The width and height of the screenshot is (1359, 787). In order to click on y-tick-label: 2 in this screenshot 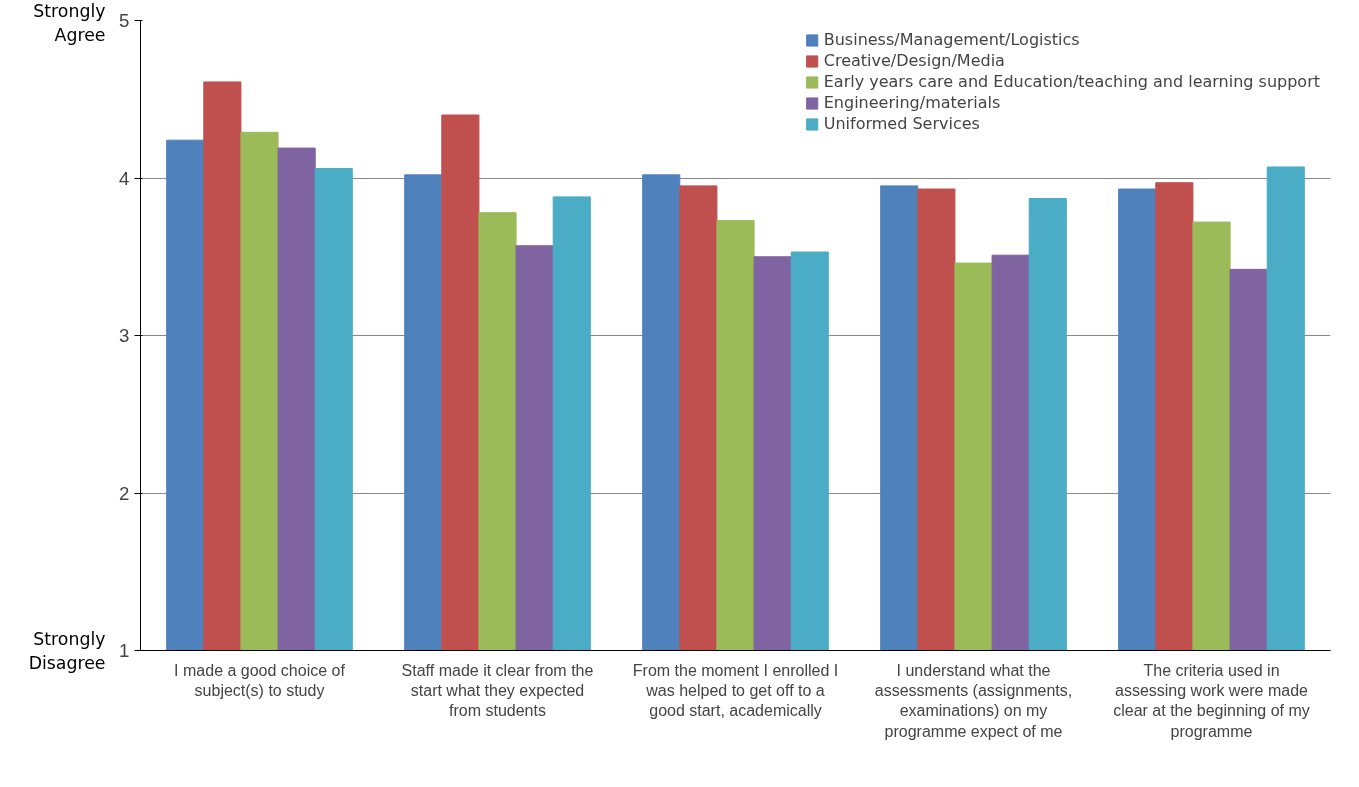, I will do `click(124, 493)`.